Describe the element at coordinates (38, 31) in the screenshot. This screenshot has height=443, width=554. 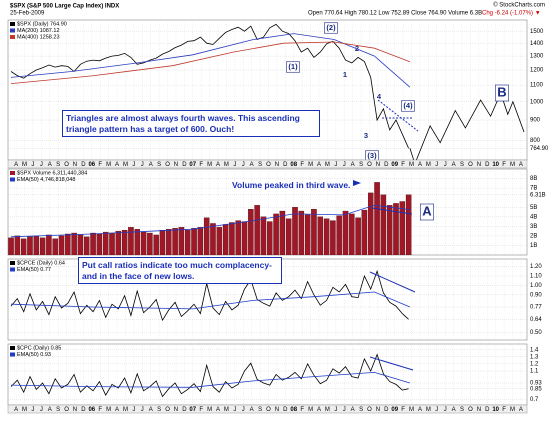
I see `legend-label: MA(200) 1087.12` at that location.